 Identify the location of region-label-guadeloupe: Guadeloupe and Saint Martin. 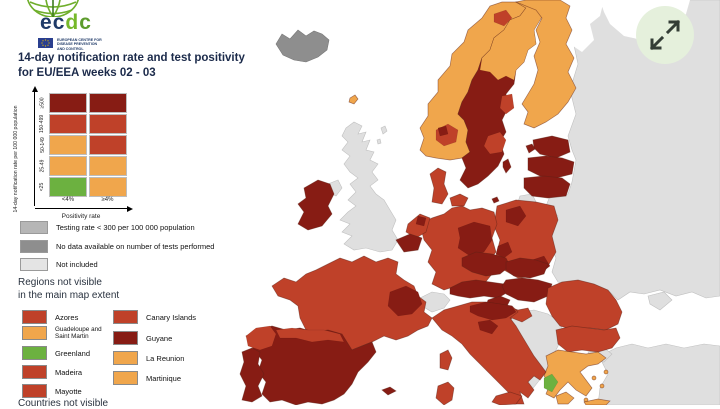
(78, 333).